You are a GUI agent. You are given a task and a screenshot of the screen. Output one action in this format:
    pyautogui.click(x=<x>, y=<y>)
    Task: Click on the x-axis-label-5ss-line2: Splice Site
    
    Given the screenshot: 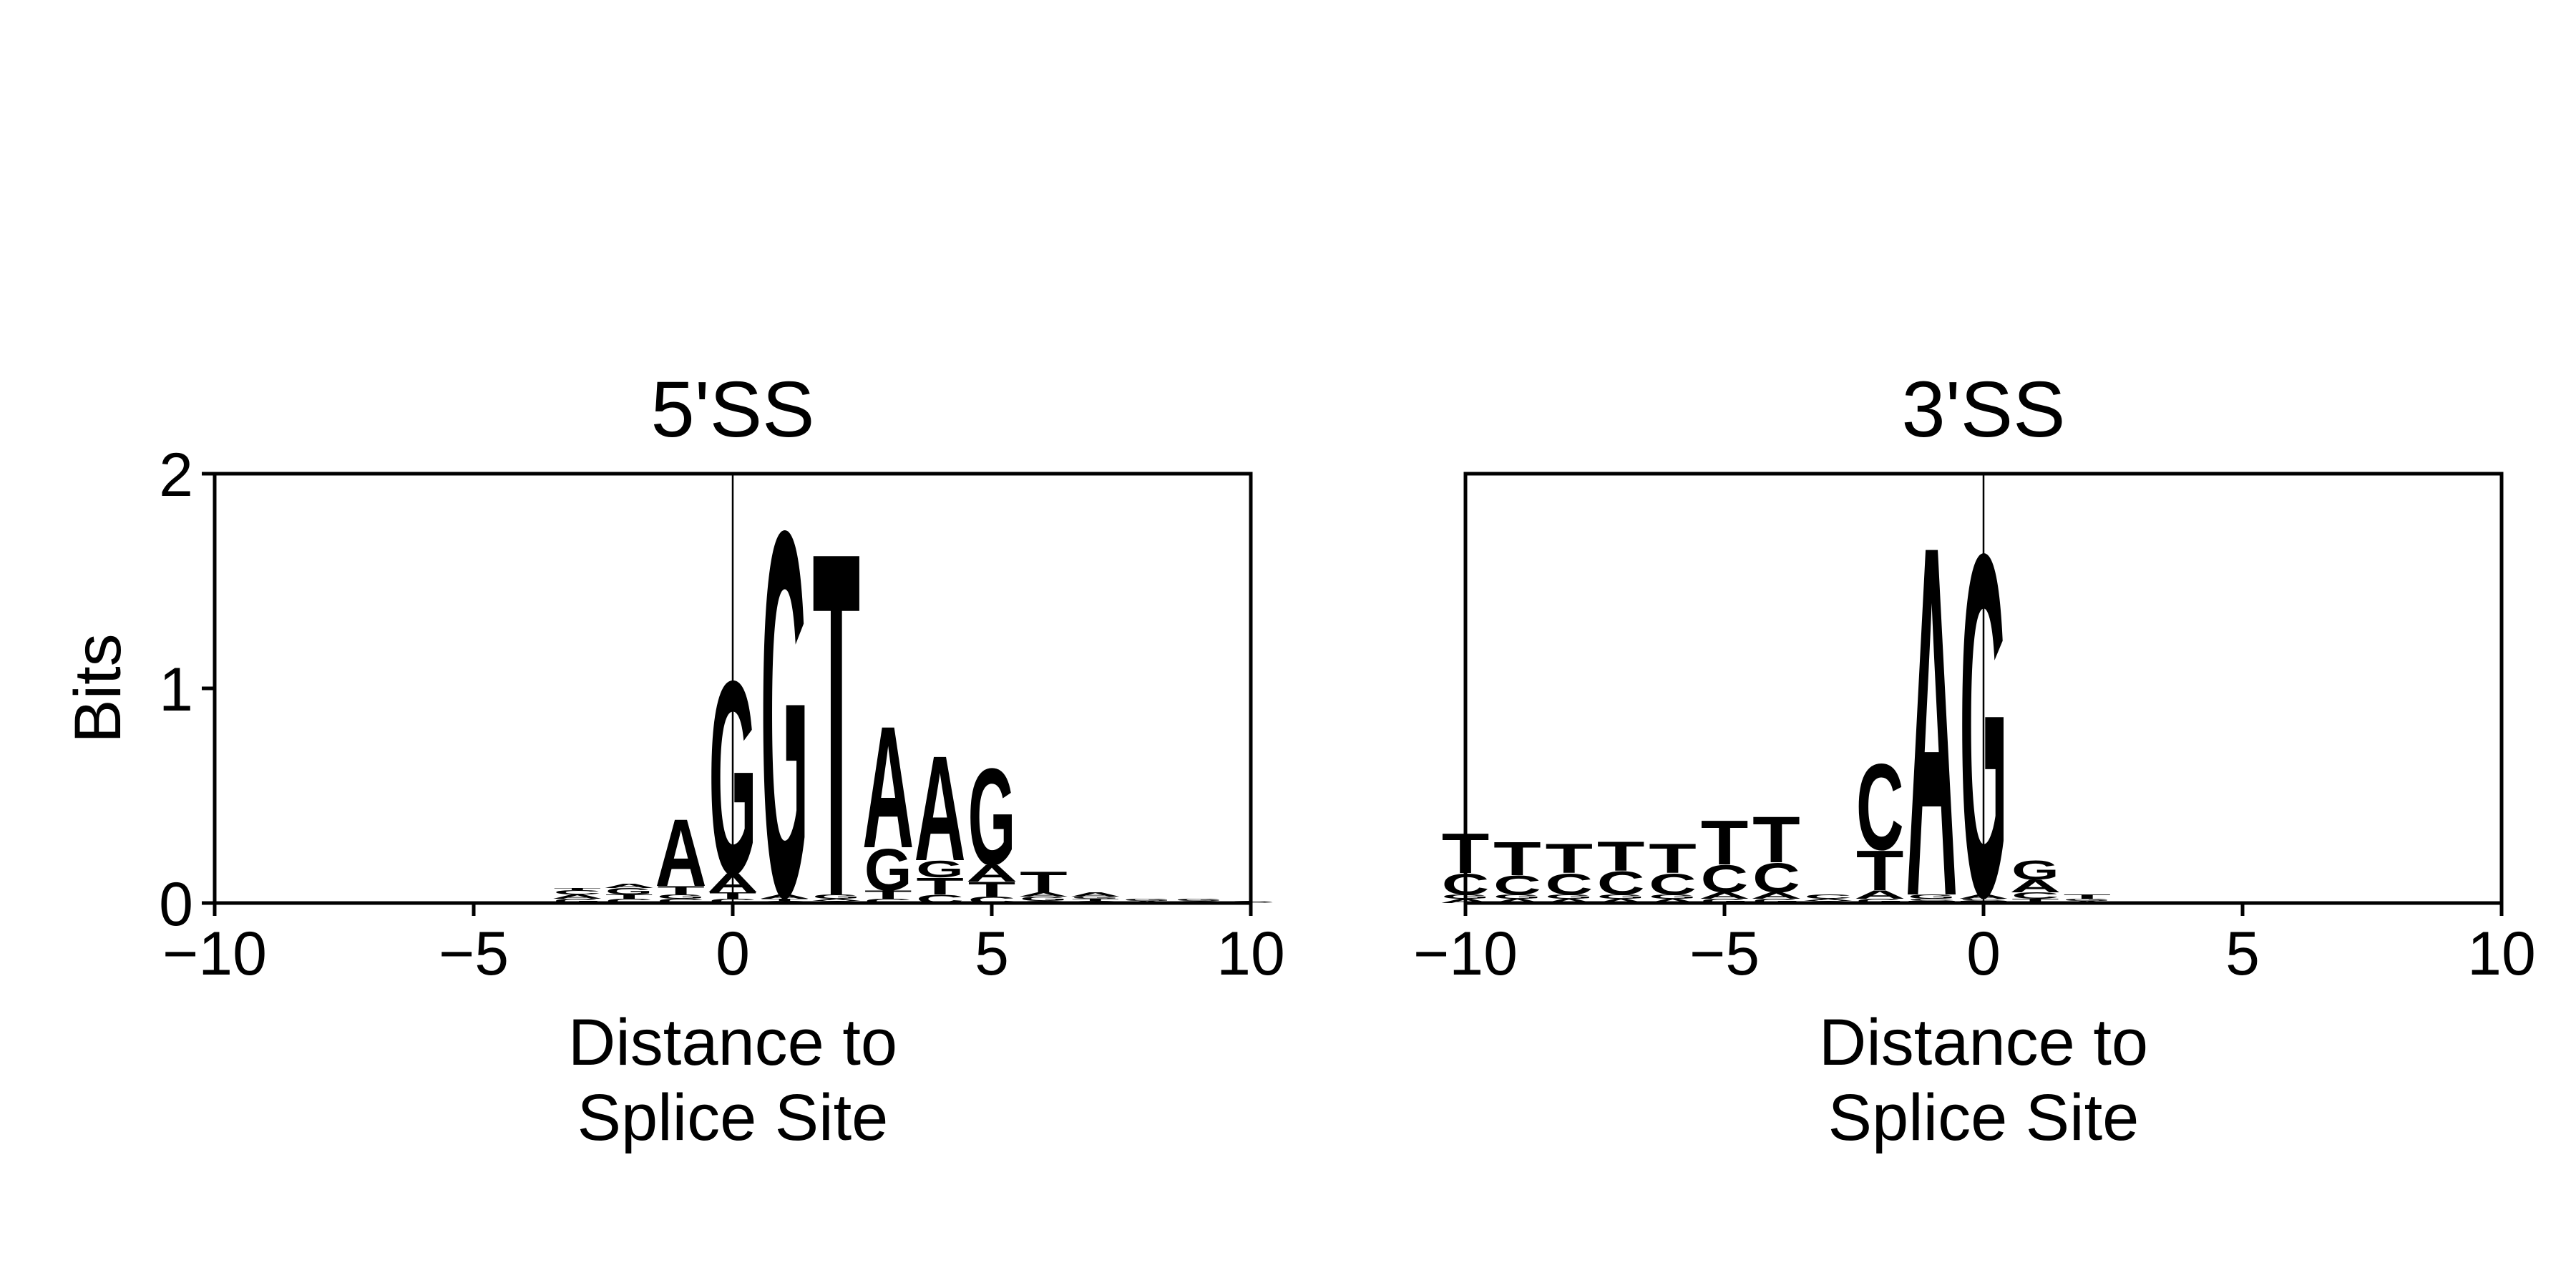 What is the action you would take?
    pyautogui.click(x=733, y=1117)
    